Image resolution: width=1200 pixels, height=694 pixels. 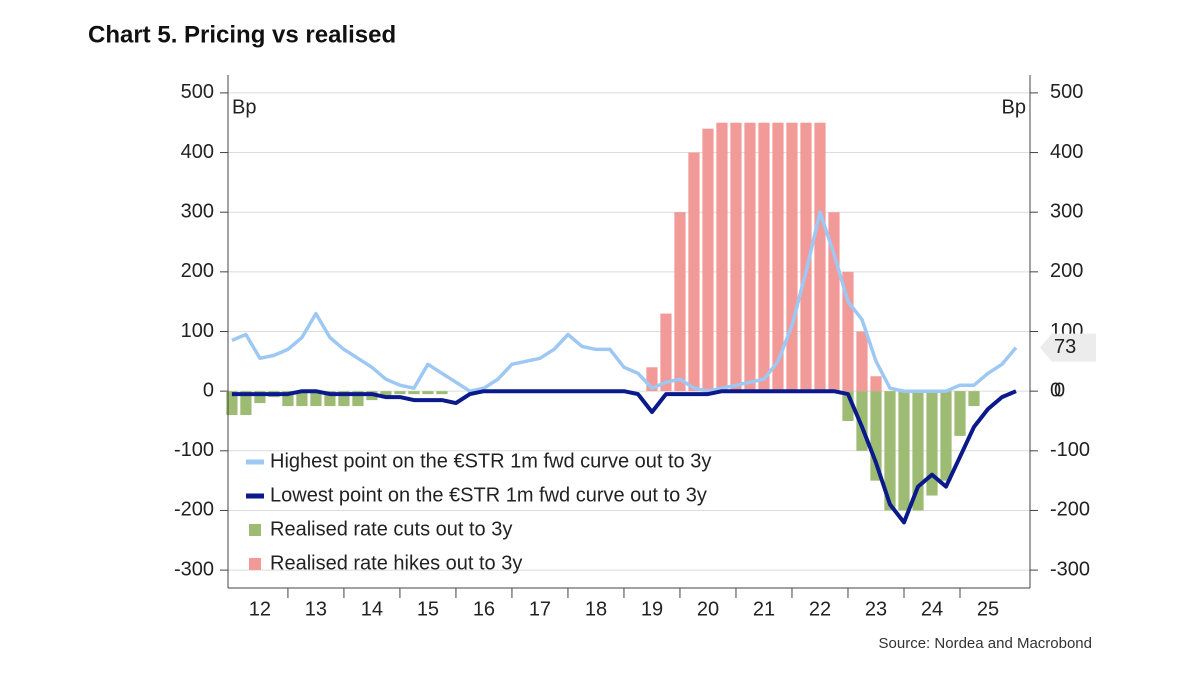 What do you see at coordinates (197, 92) in the screenshot?
I see `y-tick-label: 500` at bounding box center [197, 92].